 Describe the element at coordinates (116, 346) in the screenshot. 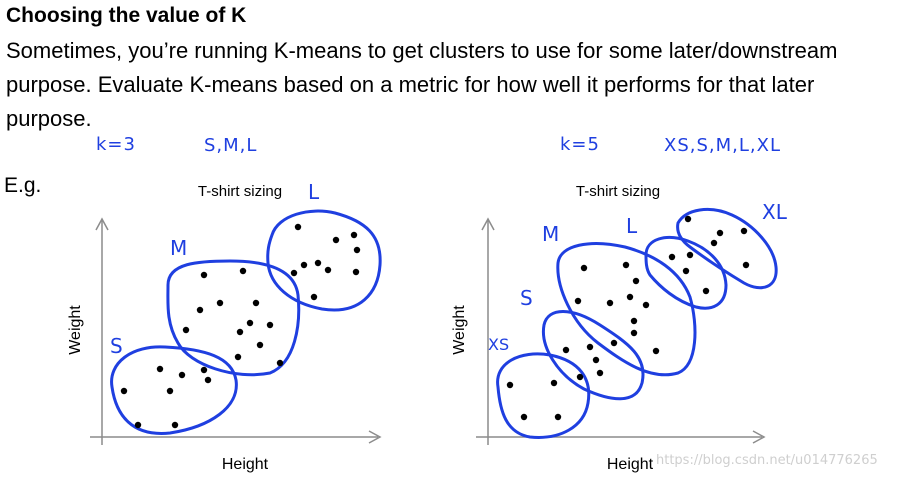

I see `left-cluster-label-s: S` at that location.